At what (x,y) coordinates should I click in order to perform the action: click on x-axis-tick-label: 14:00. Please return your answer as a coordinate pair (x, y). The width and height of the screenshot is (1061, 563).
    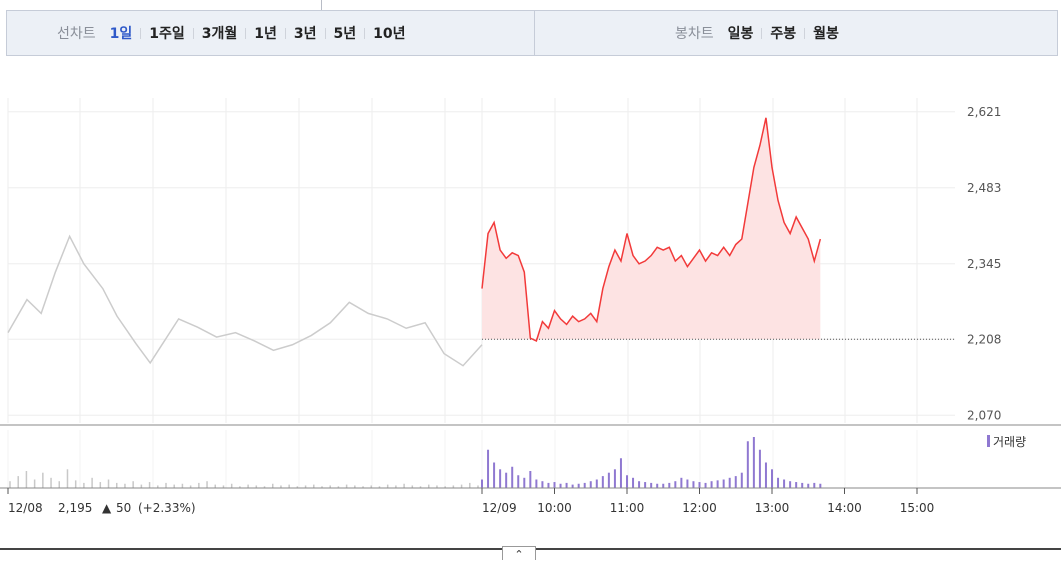
    Looking at the image, I should click on (844, 508).